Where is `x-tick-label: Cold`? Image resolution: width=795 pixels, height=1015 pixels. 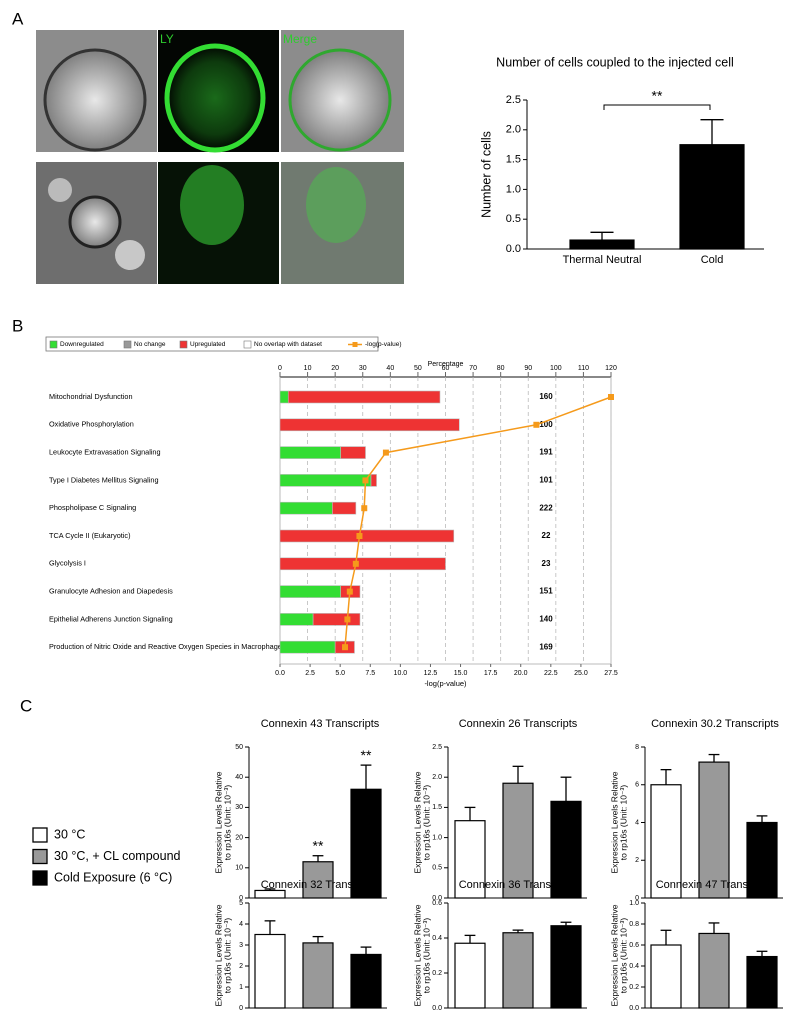 x-tick-label: Cold is located at coordinates (712, 260).